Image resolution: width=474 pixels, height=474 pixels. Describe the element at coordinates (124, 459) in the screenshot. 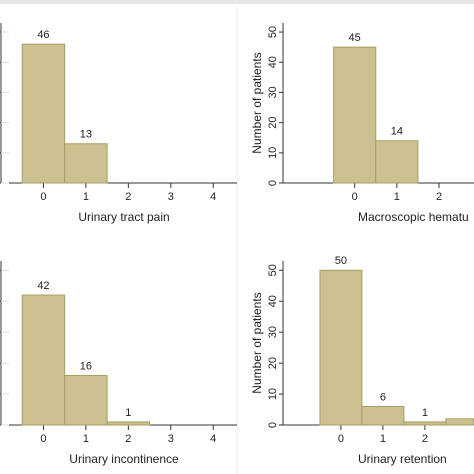

I see `x-axis-label: Urinary incontinence` at that location.